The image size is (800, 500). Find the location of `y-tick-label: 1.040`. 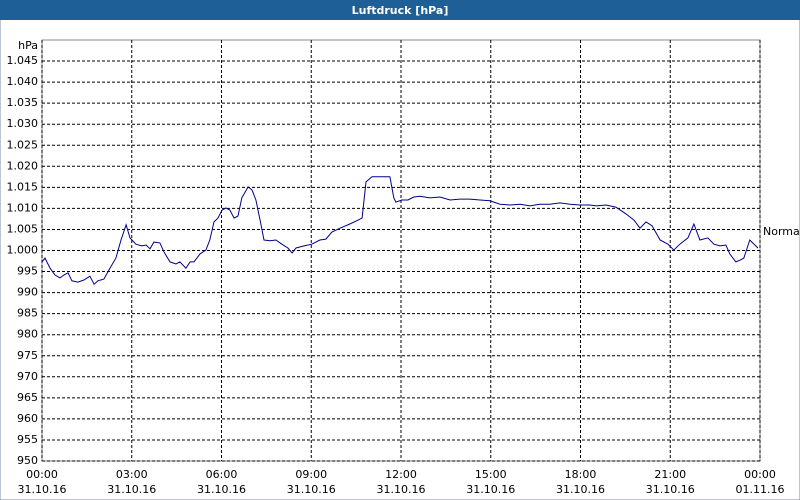

y-tick-label: 1.040 is located at coordinates (23, 81).